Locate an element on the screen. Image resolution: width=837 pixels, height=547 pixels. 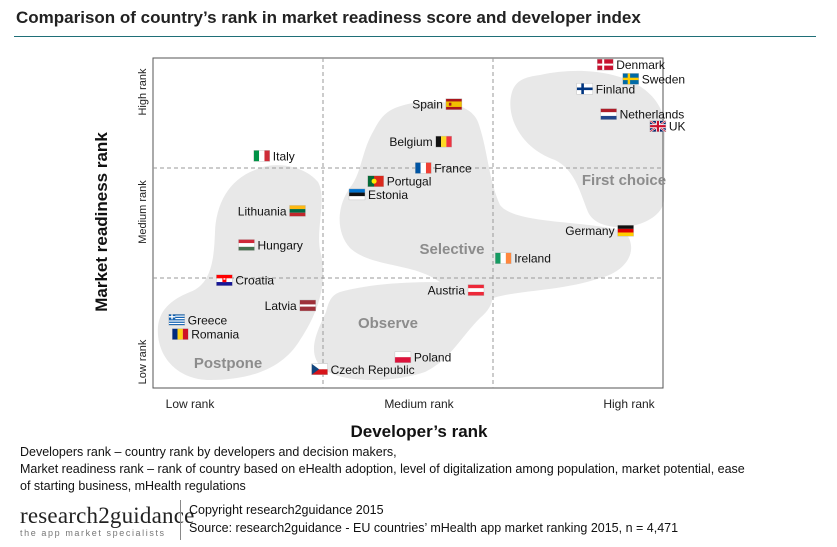
flag-uk-icon is located at coordinates (658, 126).